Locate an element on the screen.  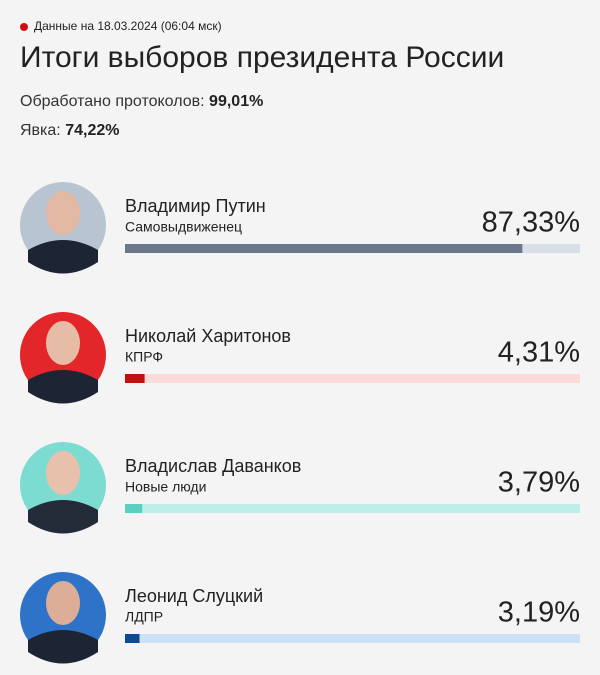
date: Данные на 18.03.2024 (06:04 мск) is located at coordinates (128, 26).